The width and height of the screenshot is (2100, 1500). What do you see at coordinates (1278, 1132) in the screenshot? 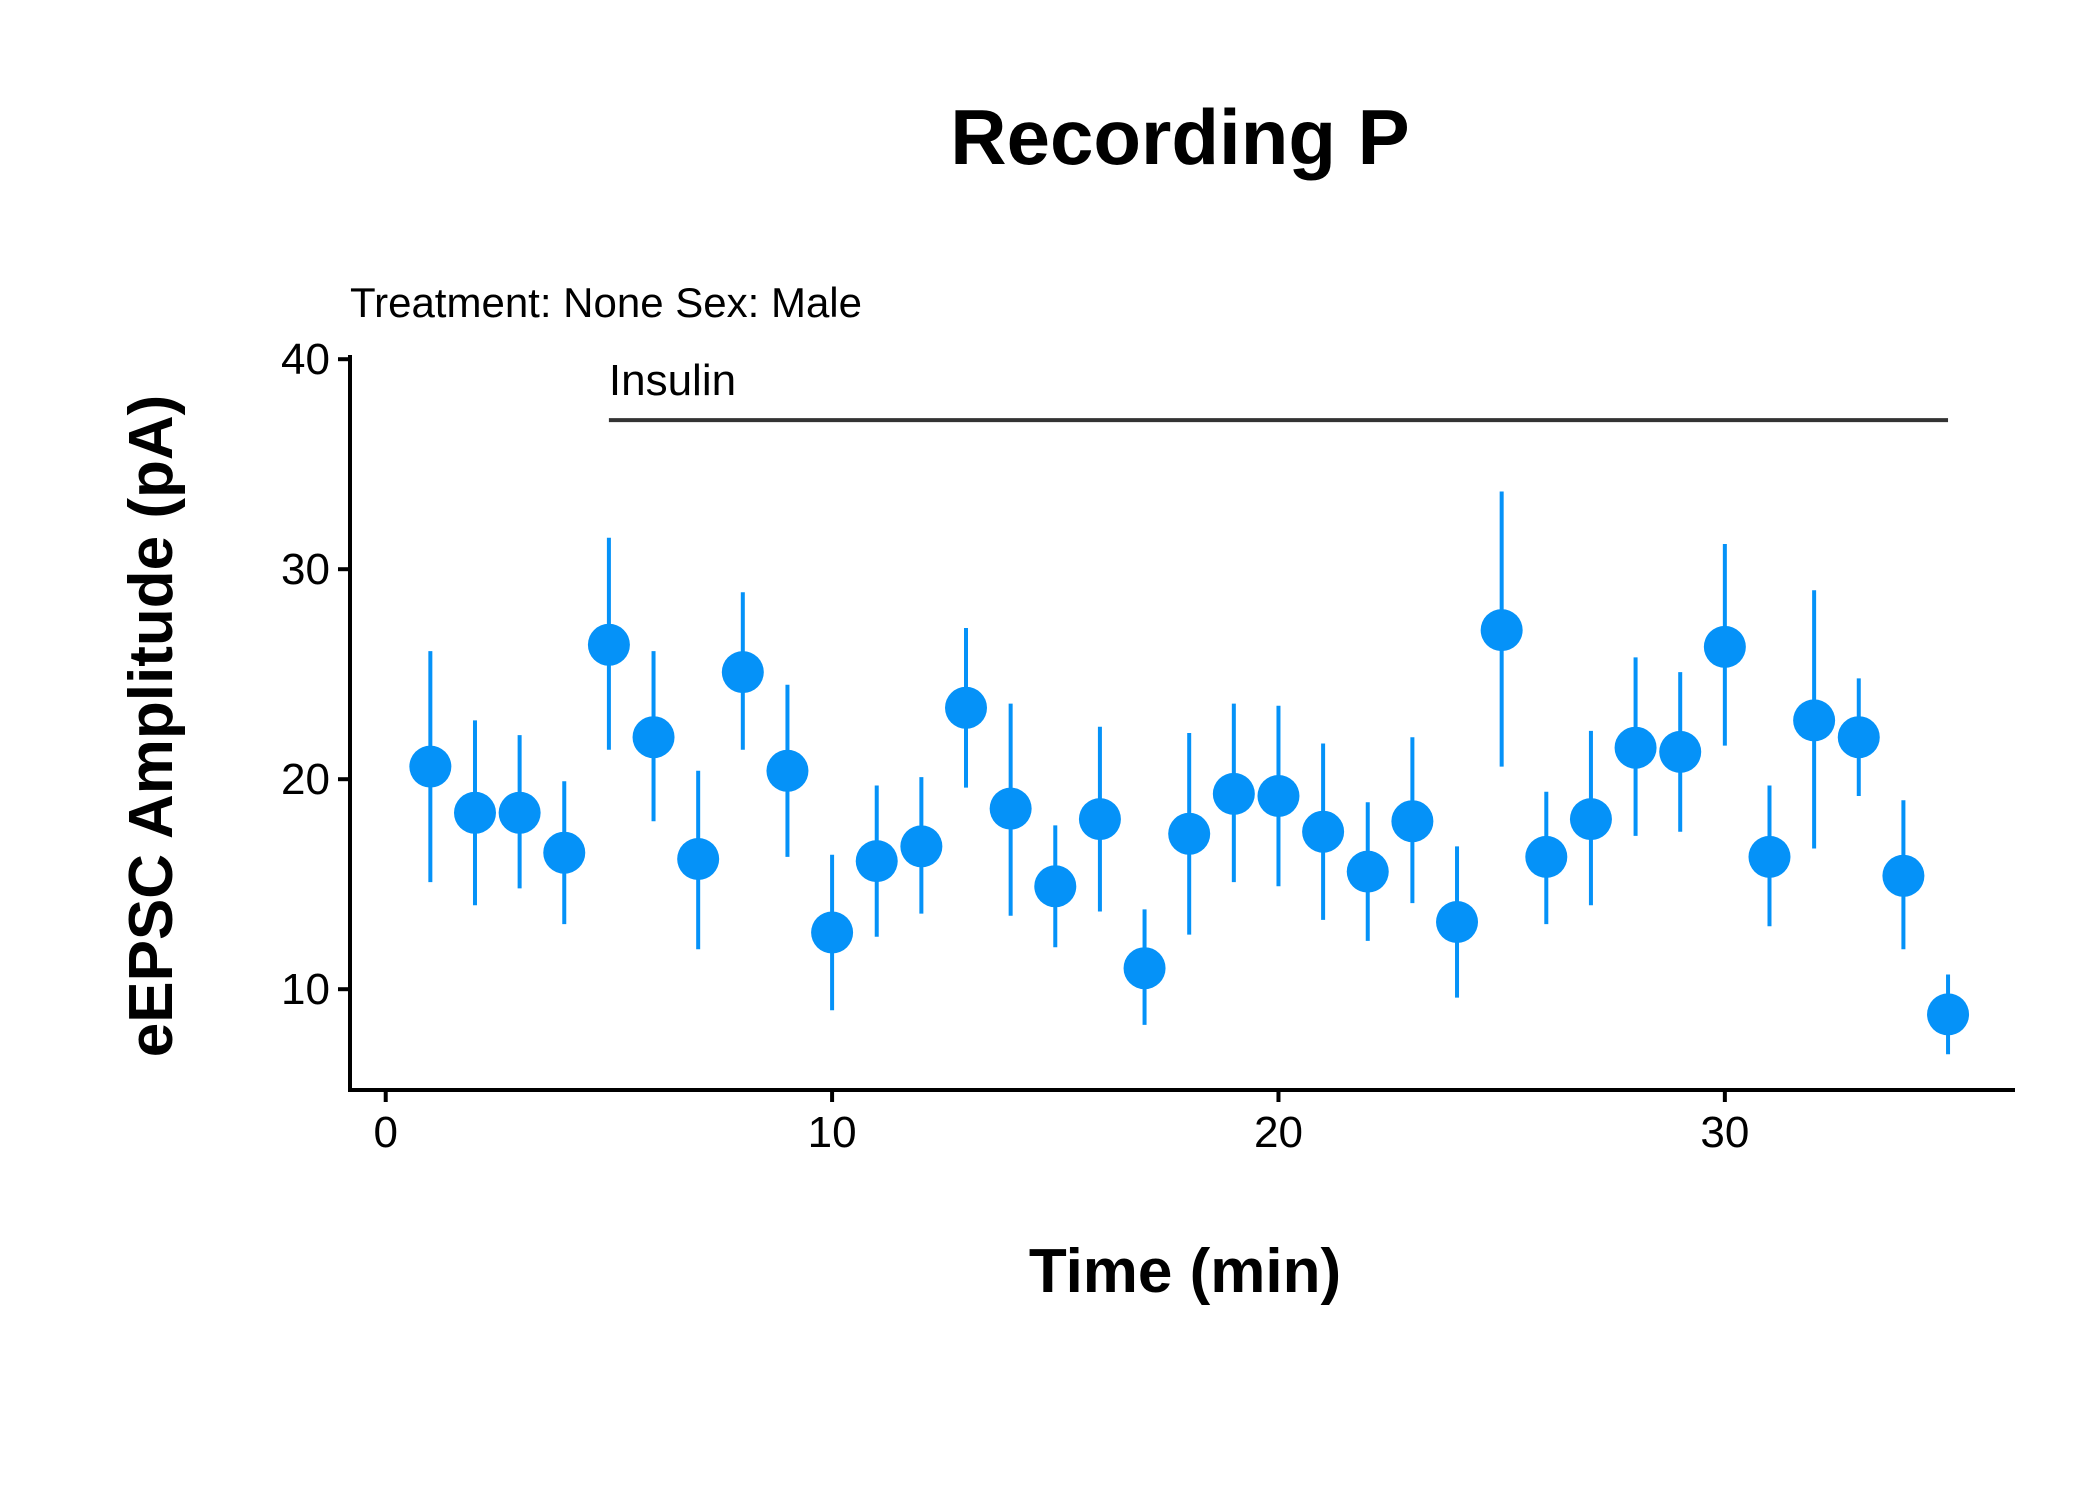
I see `x-tick-label: 20` at bounding box center [1278, 1132].